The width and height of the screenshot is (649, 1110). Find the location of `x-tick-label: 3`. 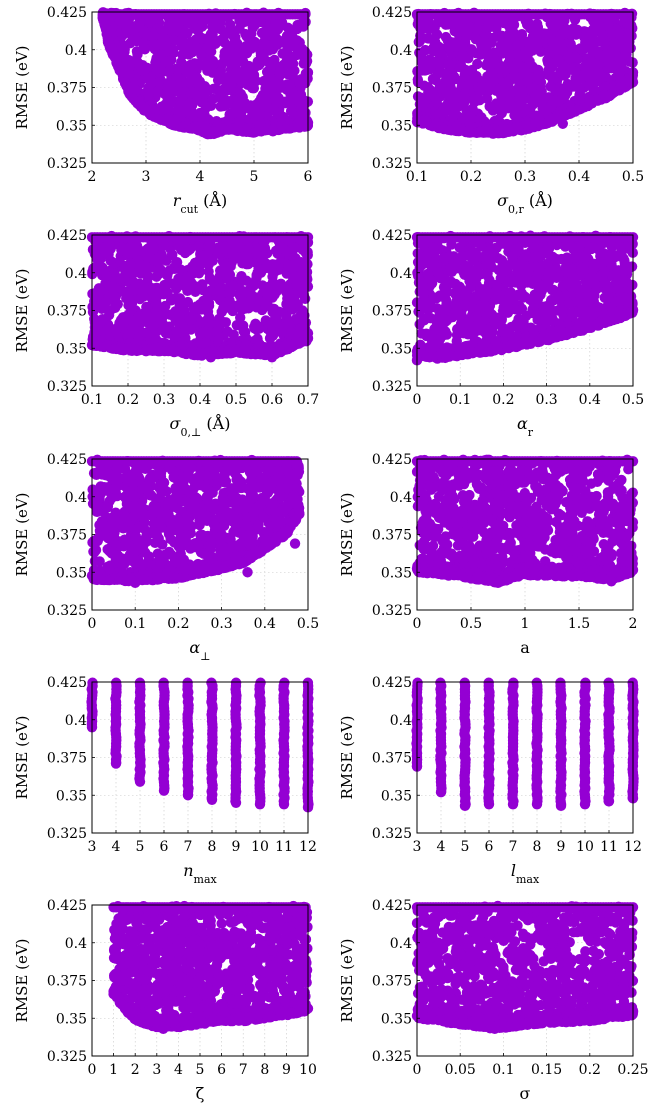

x-tick-label: 3 is located at coordinates (146, 177).